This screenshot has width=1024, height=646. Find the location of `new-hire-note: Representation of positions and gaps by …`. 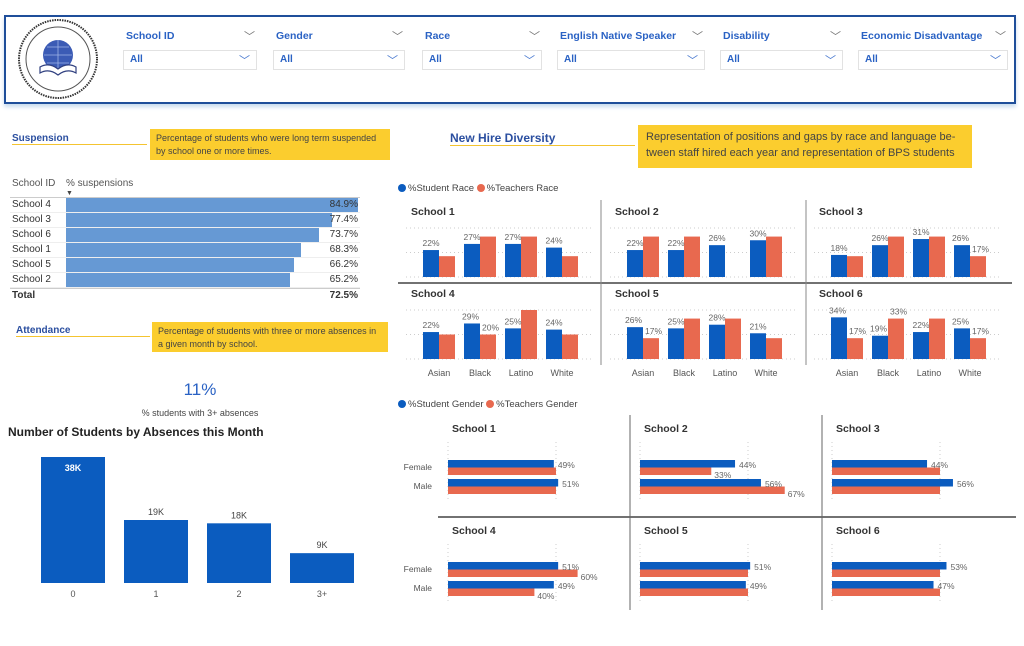

new-hire-note: Representation of positions and gaps by … is located at coordinates (805, 146).